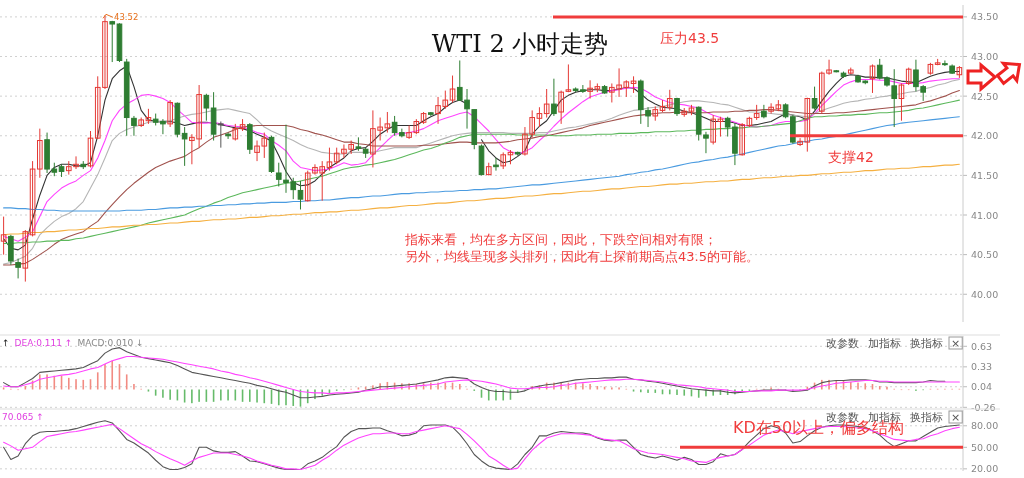 This screenshot has height=478, width=1024. I want to click on annotation: DEA:0.111 ↑, so click(43, 343).